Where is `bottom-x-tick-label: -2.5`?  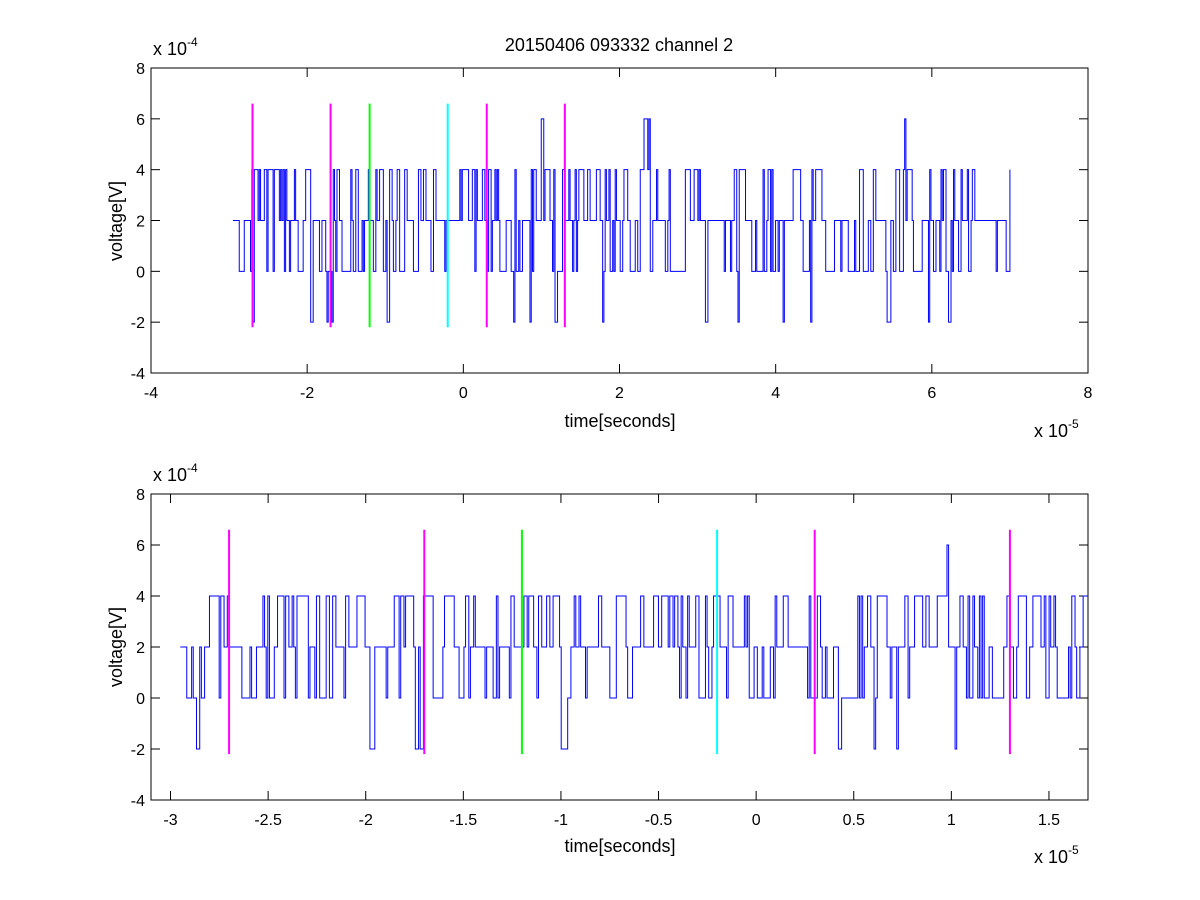 bottom-x-tick-label: -2.5 is located at coordinates (268, 820).